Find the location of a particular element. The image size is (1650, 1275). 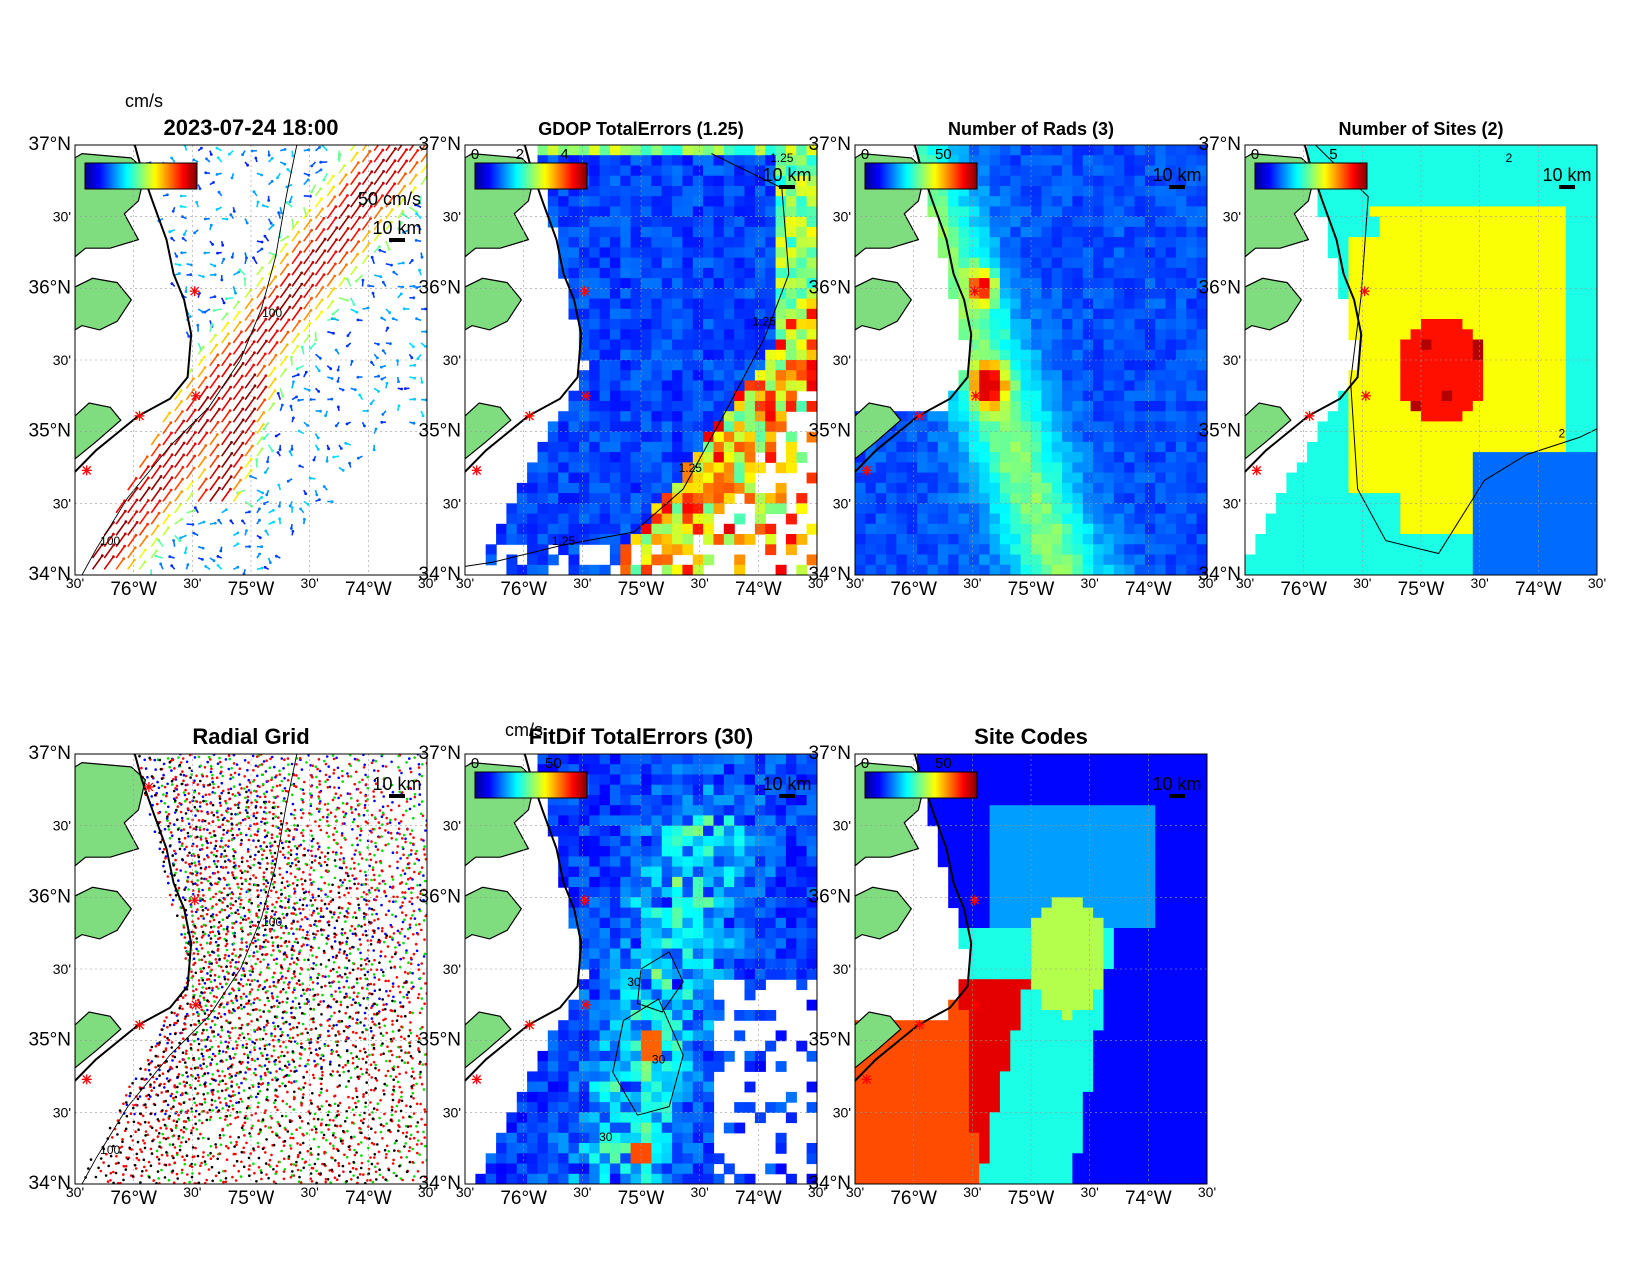

colorbar is located at coordinates (531, 176).